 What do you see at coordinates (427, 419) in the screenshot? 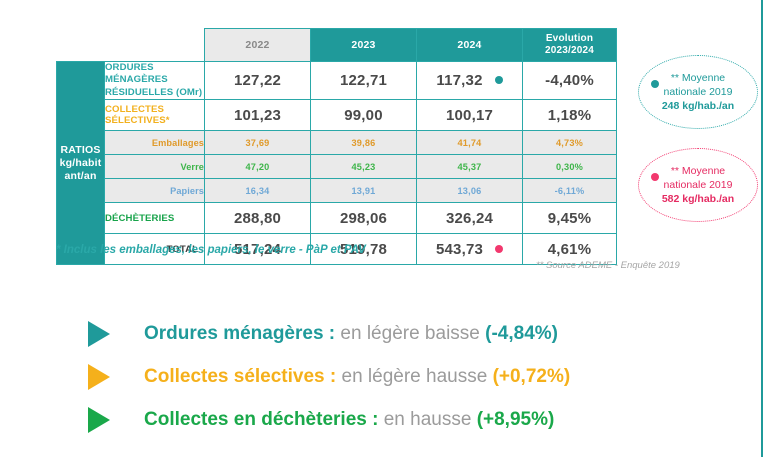
I see `bullet-middle-collectes-dechèteries: en hausse` at bounding box center [427, 419].